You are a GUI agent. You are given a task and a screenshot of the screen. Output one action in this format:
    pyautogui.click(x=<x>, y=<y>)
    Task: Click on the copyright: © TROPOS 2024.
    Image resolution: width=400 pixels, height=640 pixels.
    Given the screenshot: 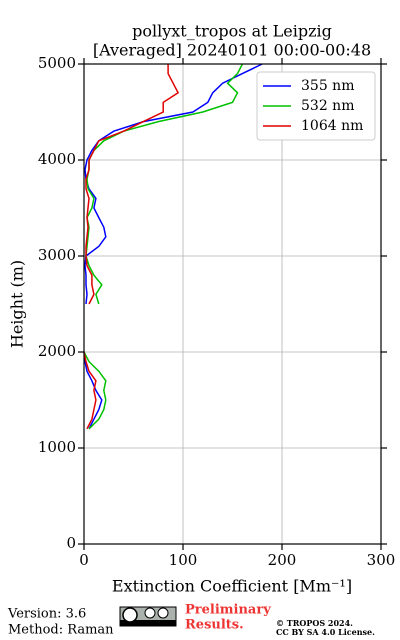 What is the action you would take?
    pyautogui.click(x=314, y=623)
    